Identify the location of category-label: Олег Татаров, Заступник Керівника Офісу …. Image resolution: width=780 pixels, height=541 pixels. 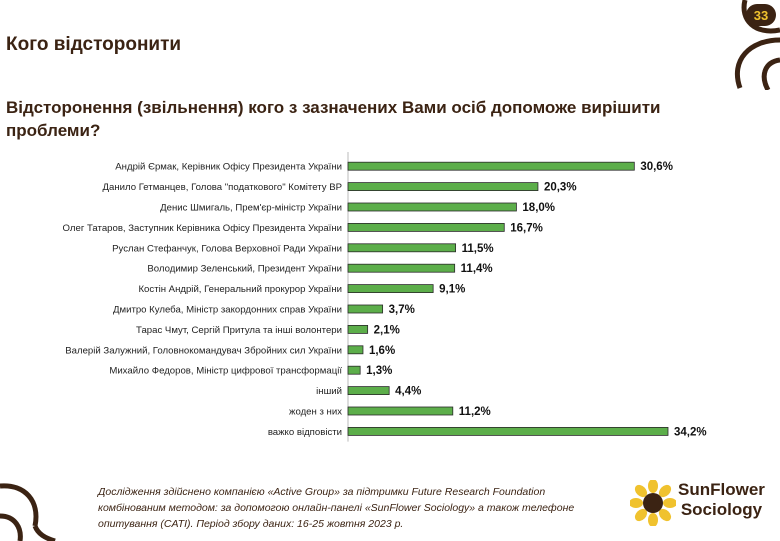
(202, 228).